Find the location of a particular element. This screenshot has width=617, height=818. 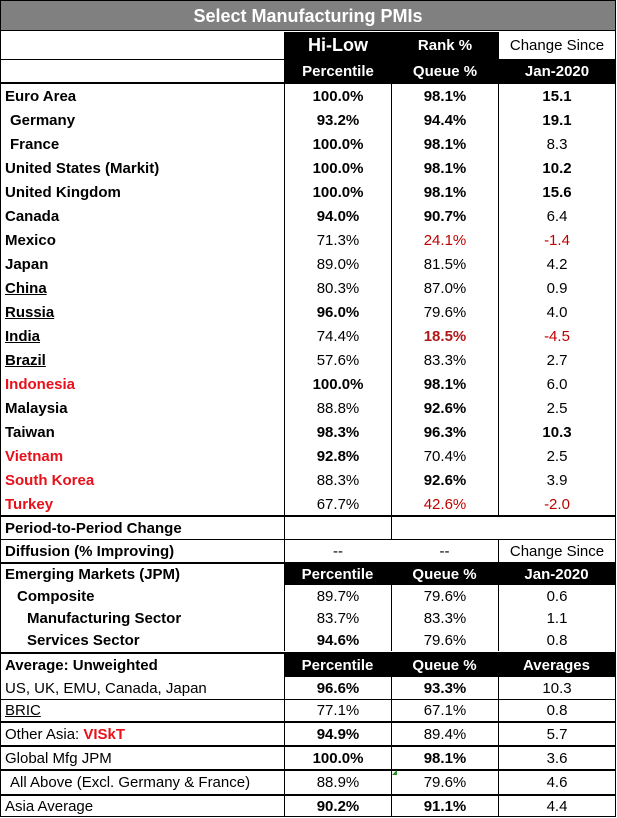

country-name: France is located at coordinates (35, 144).